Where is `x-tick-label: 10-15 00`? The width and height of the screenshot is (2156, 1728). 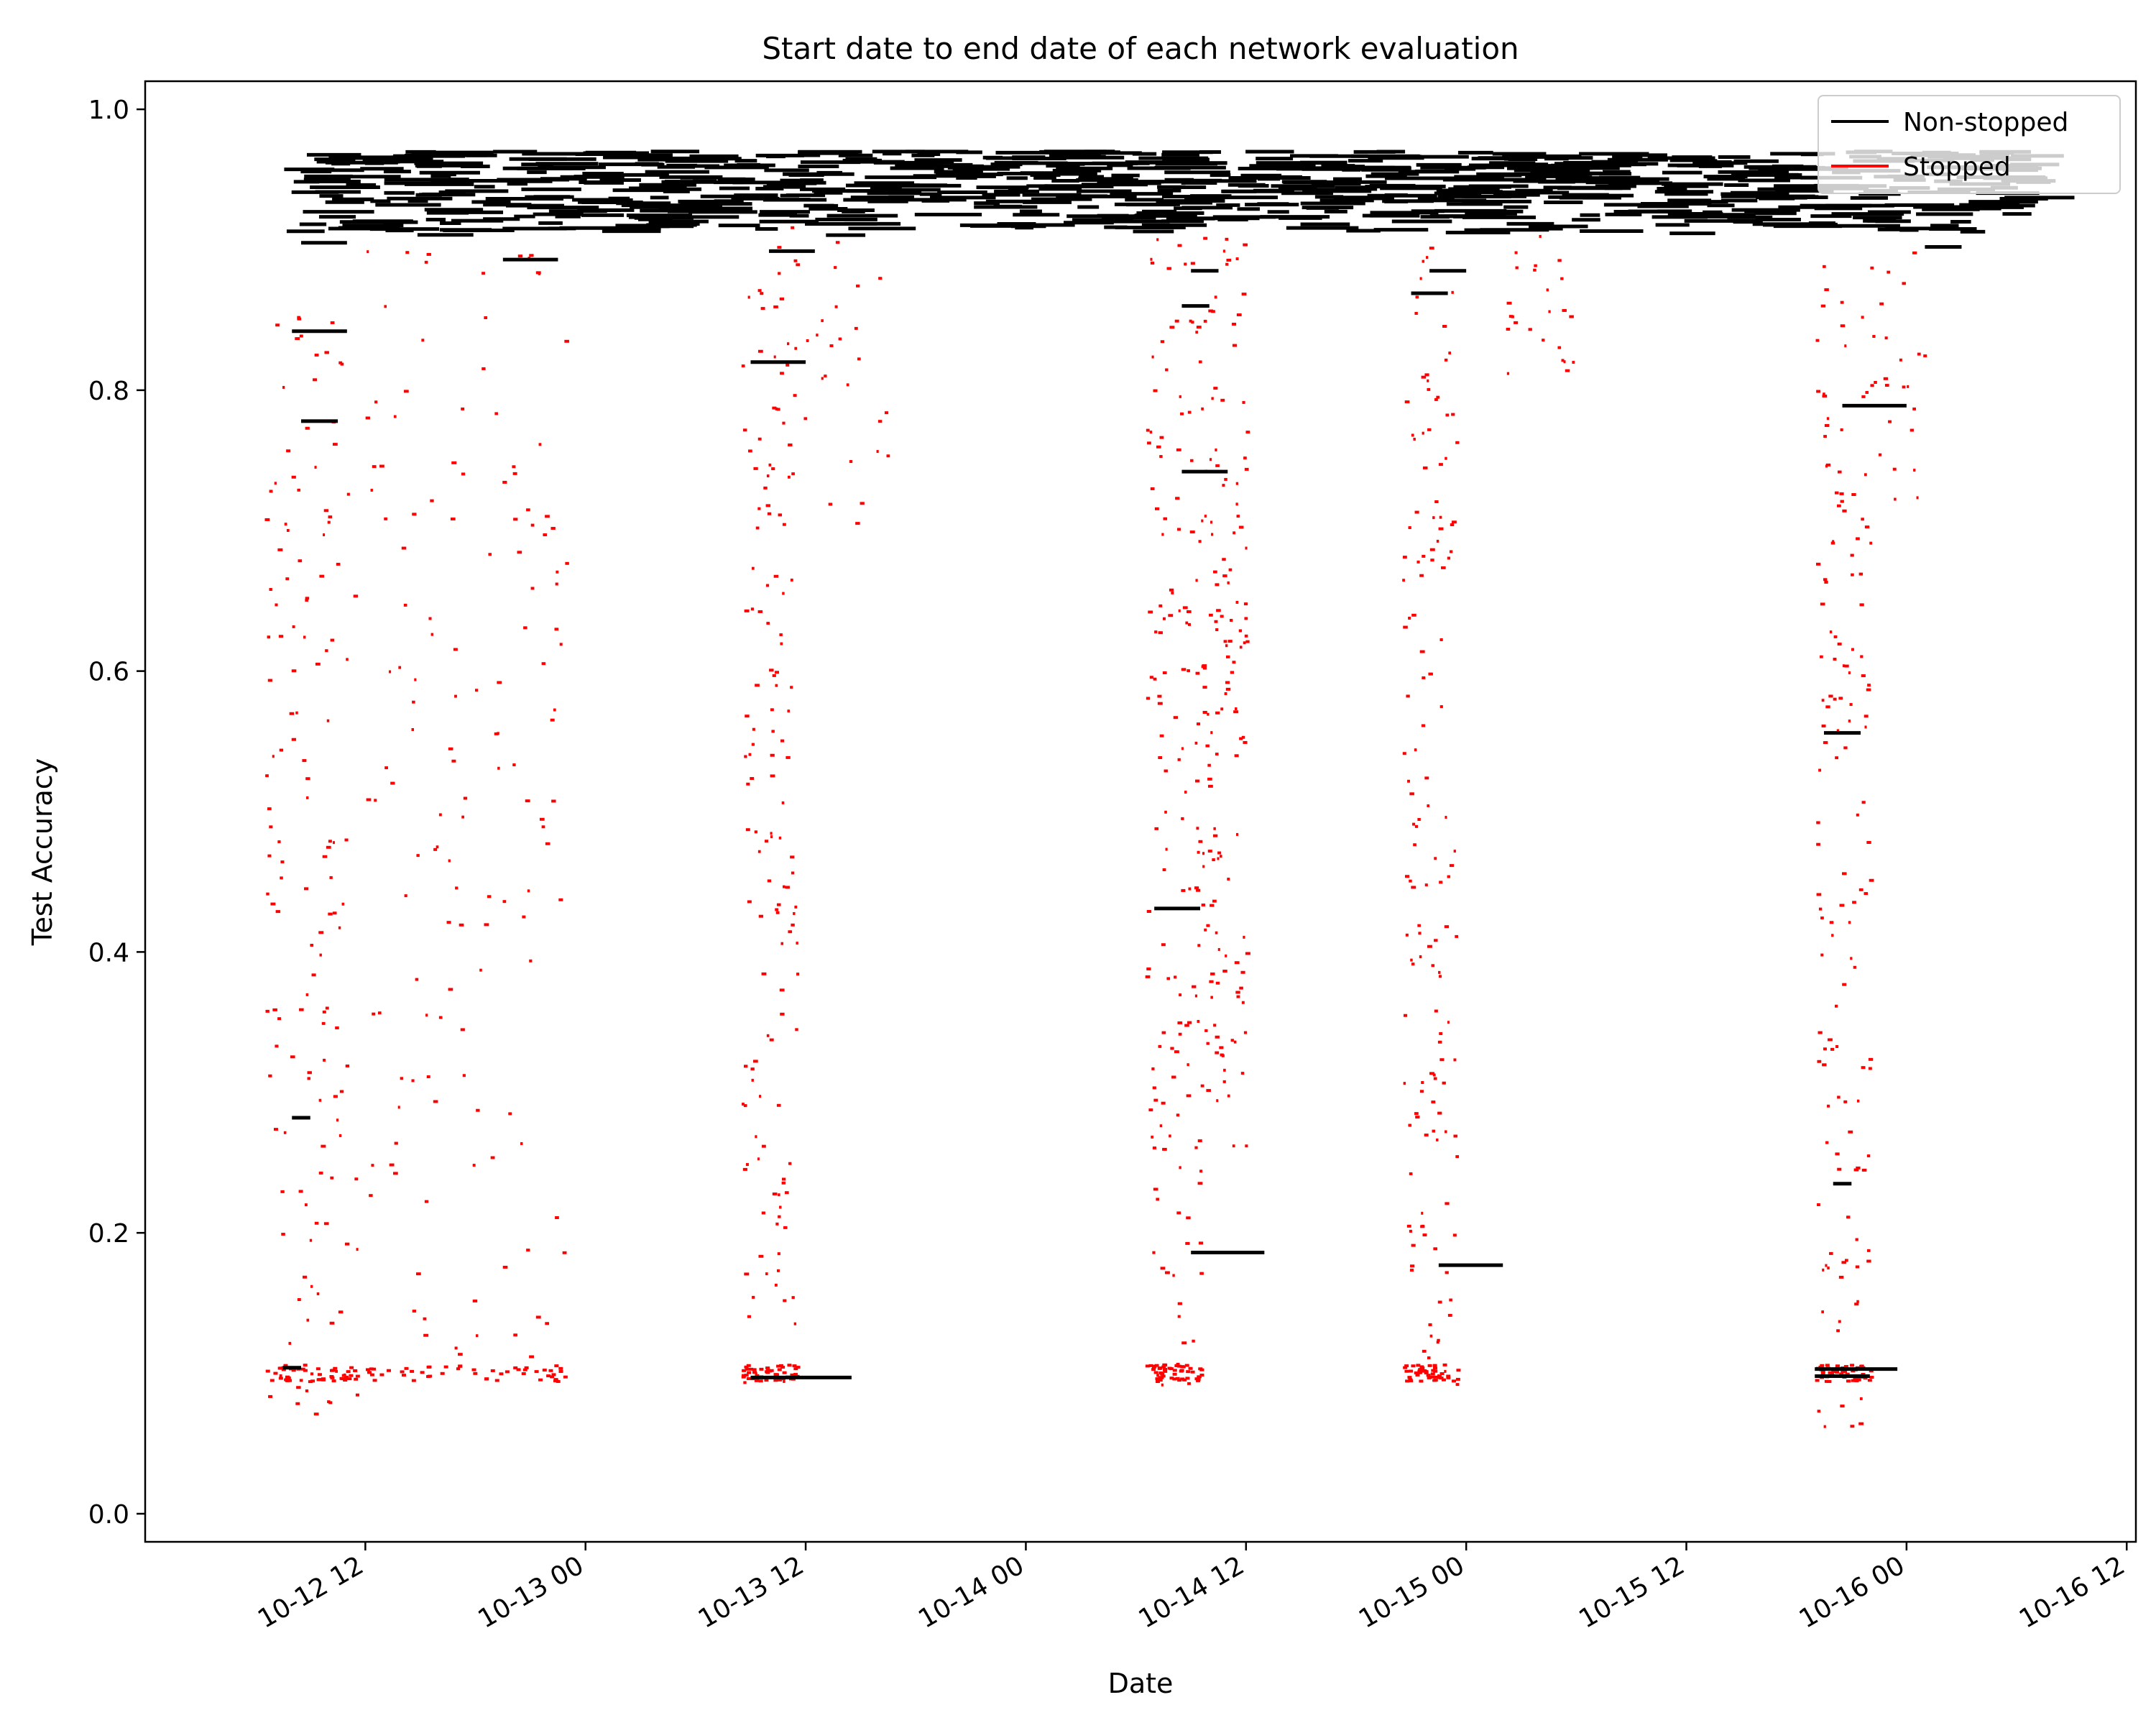
x-tick-label: 10-15 00 is located at coordinates (1412, 1592).